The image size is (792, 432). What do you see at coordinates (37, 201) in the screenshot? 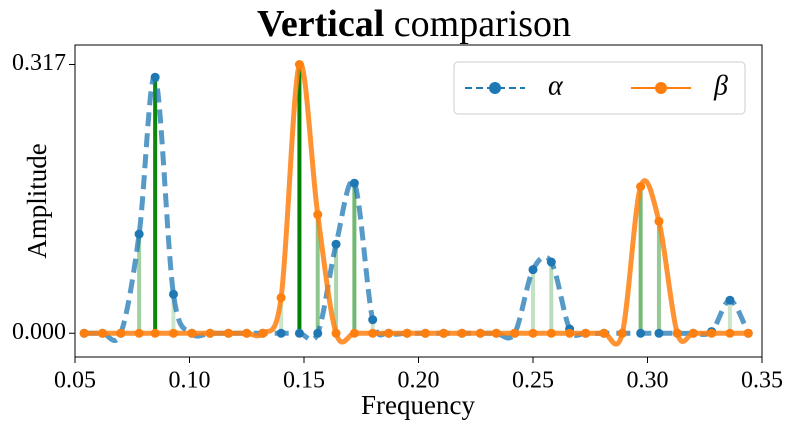
I see `y-axis-label: Amplitude` at bounding box center [37, 201].